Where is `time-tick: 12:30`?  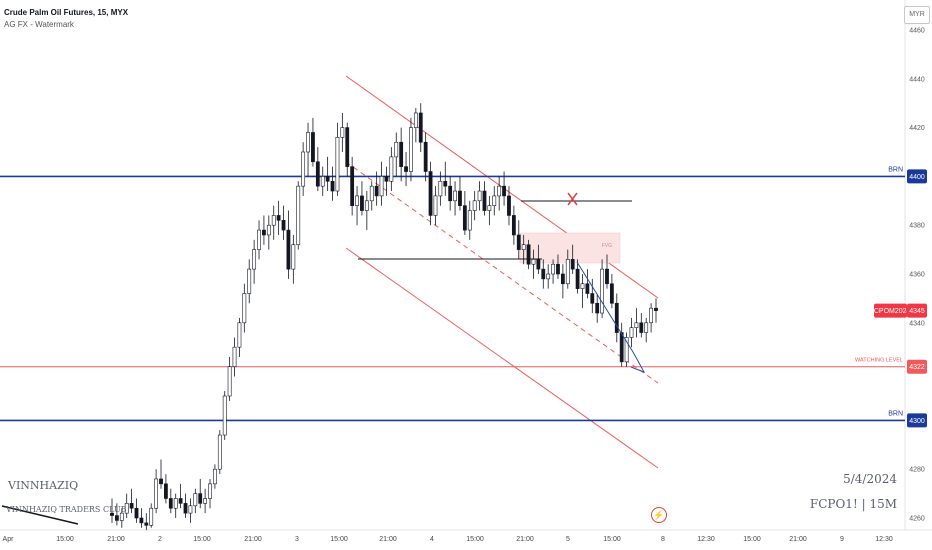 time-tick: 12:30 is located at coordinates (884, 539).